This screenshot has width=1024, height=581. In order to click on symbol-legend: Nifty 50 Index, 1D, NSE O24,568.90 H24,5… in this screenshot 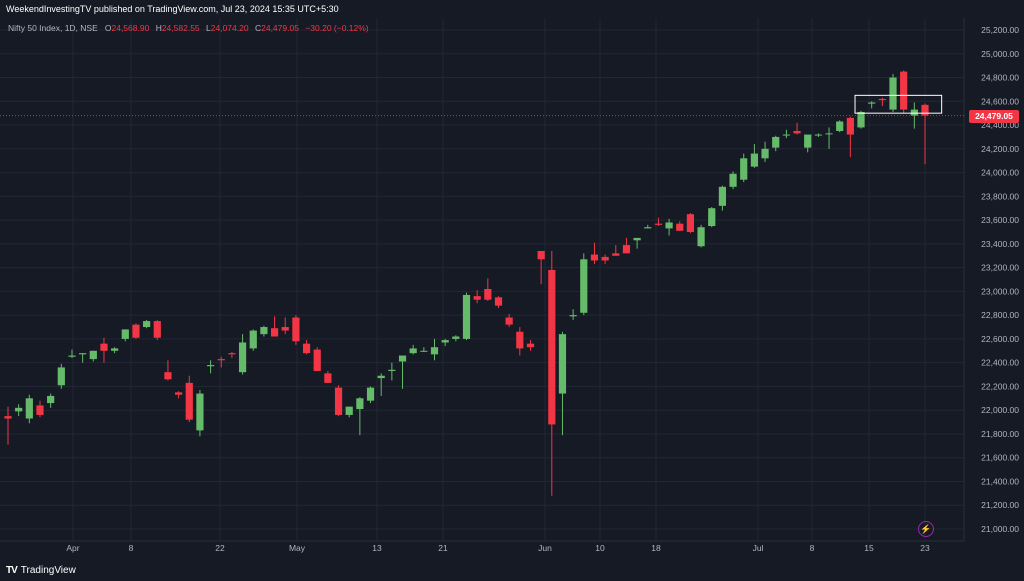, I will do `click(190, 28)`.